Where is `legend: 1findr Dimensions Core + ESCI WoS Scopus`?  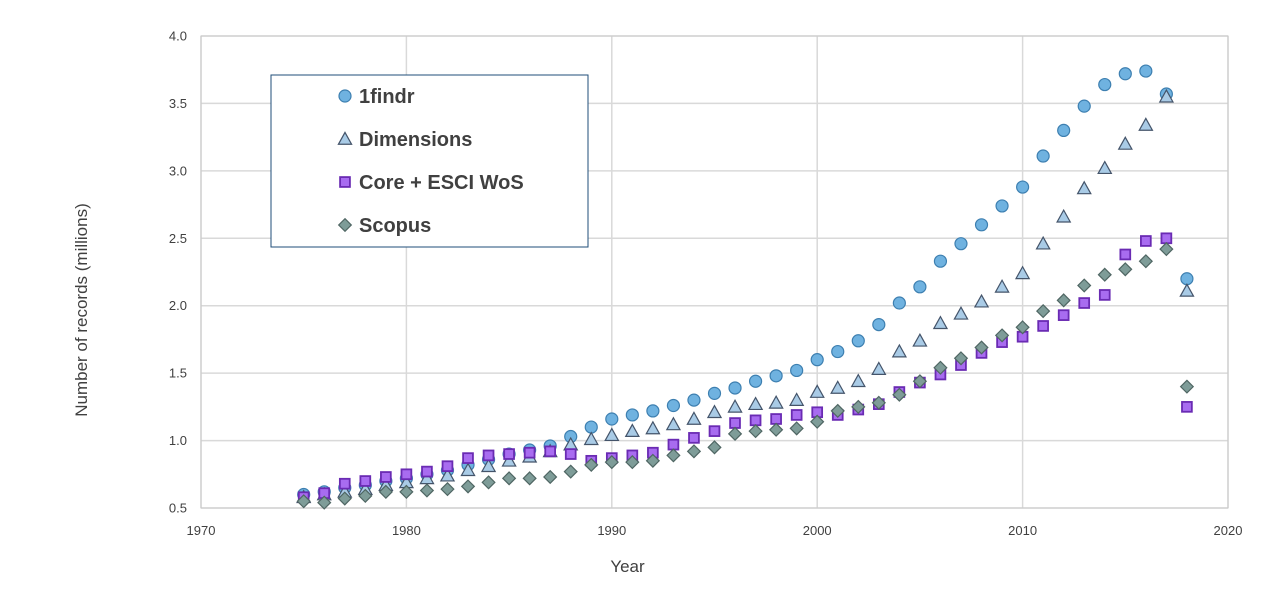 legend: 1findr Dimensions Core + ESCI WoS Scopus is located at coordinates (429, 161).